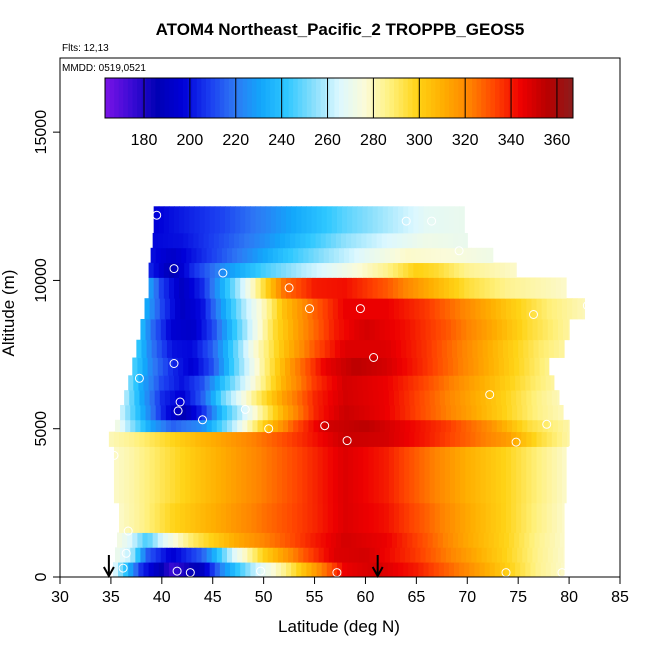  Describe the element at coordinates (620, 597) in the screenshot. I see `x-tick-label: 85` at that location.